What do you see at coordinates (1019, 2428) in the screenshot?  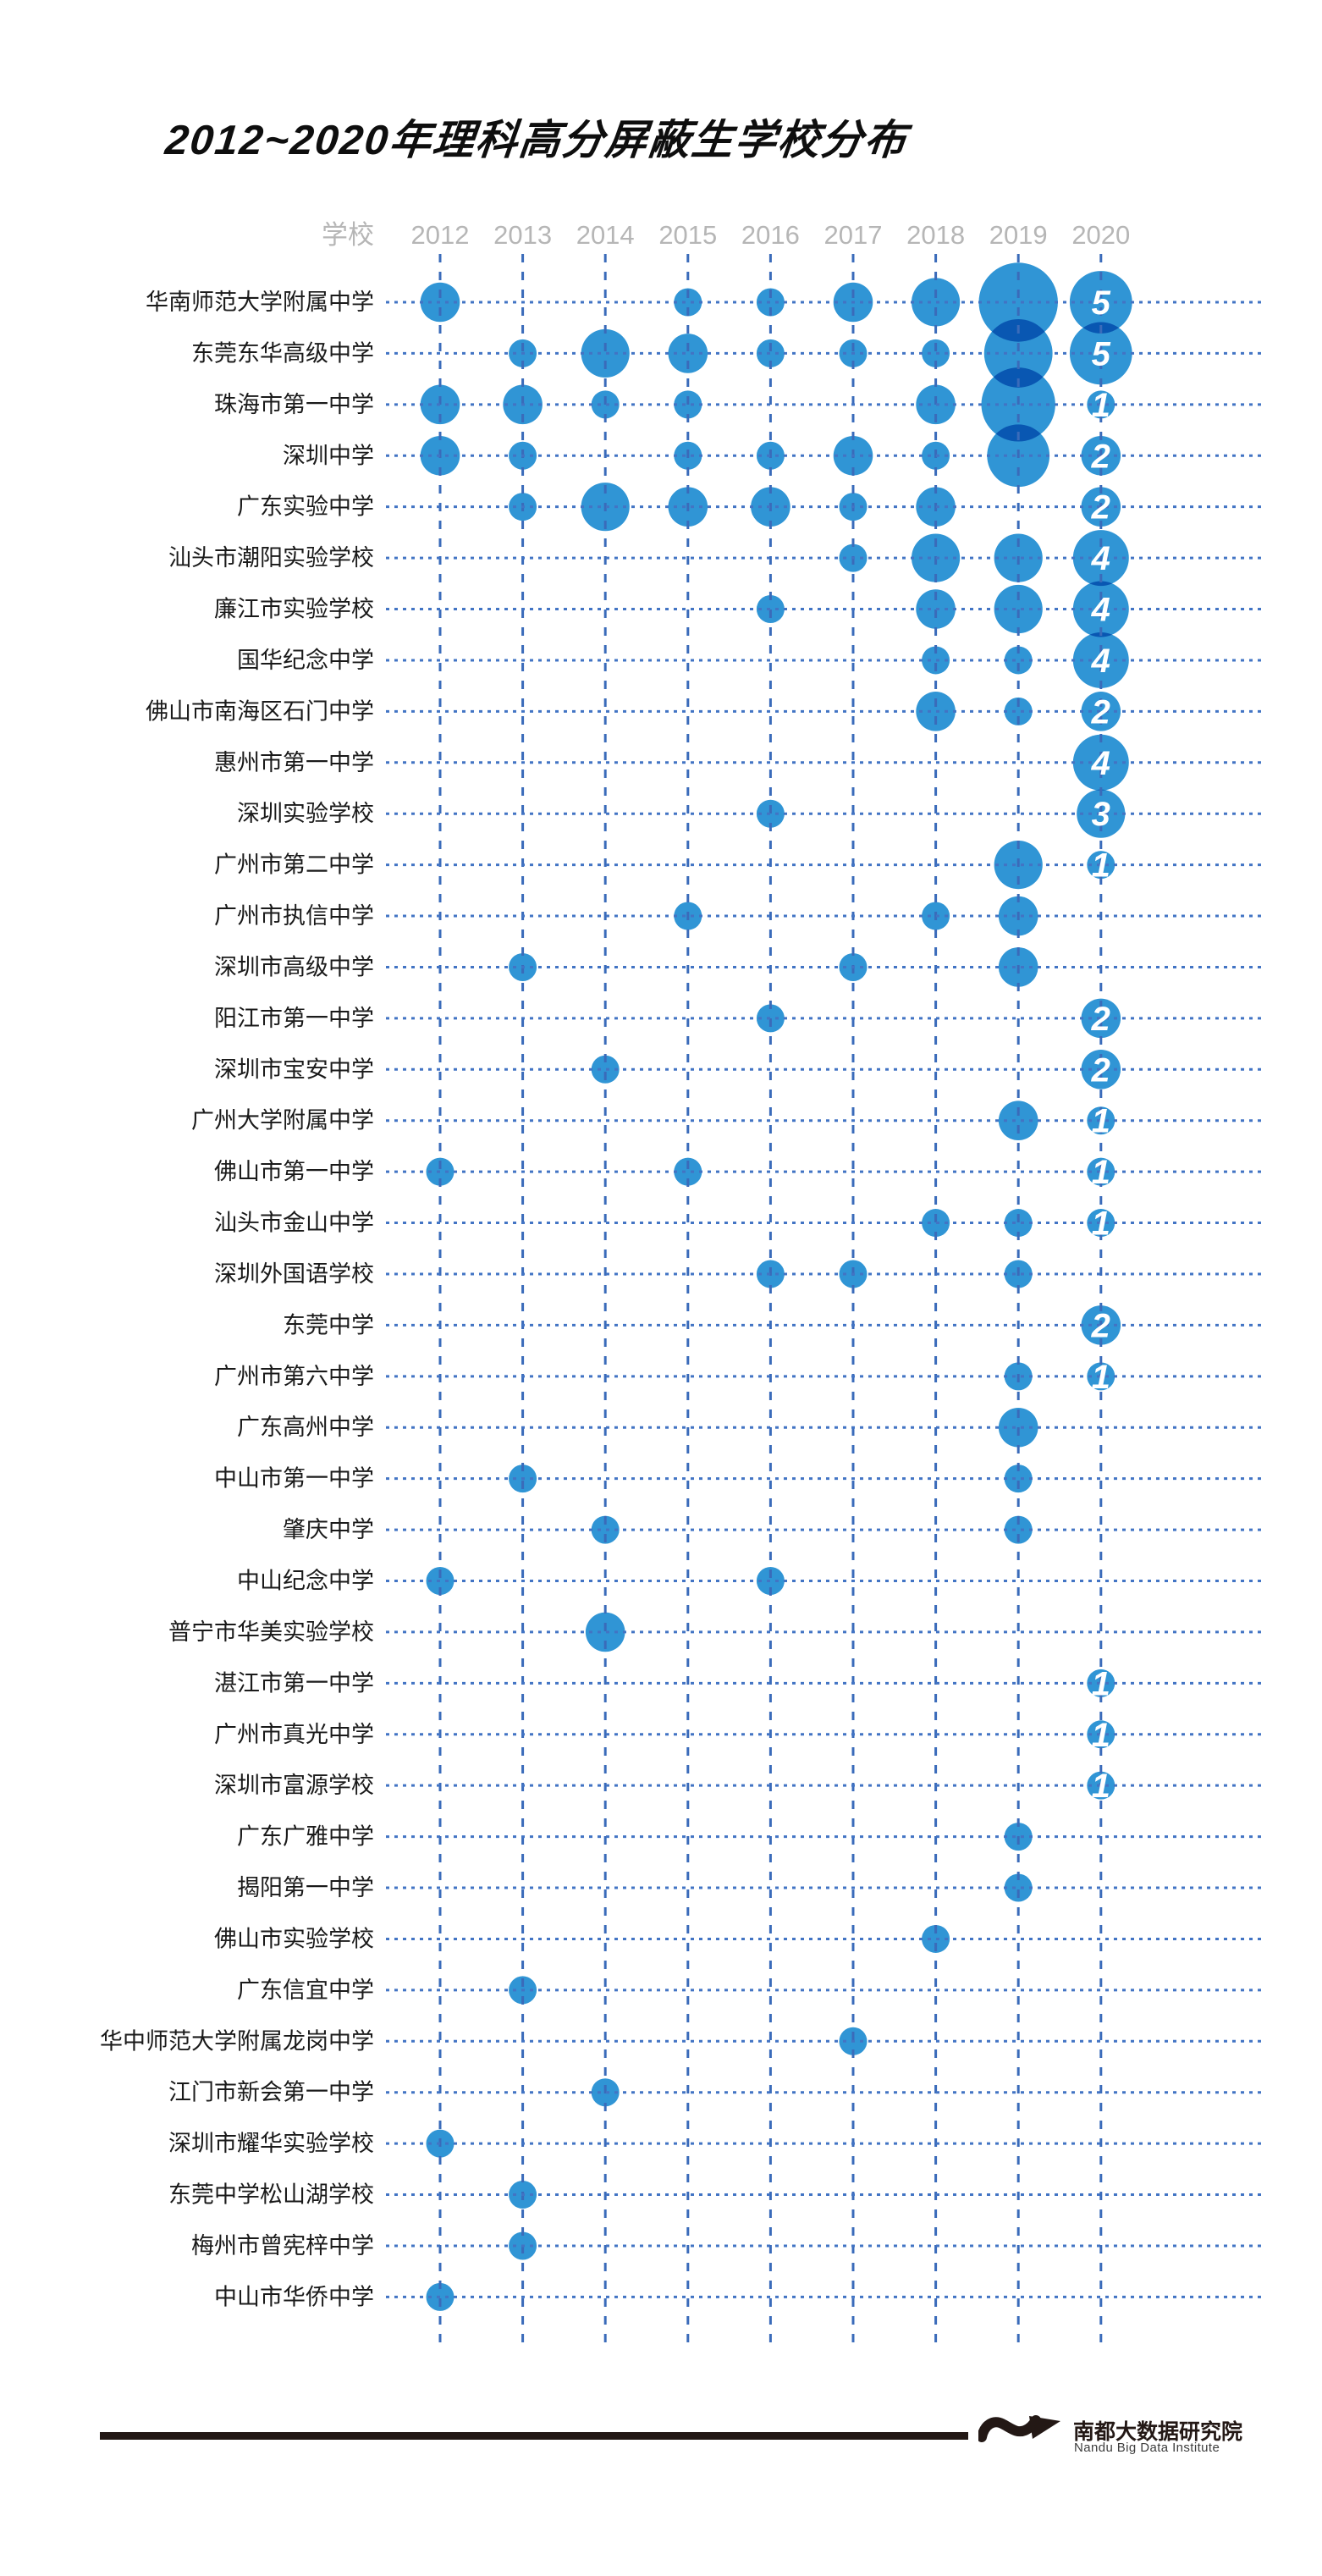 I see `nandu-wave-logo-icon` at bounding box center [1019, 2428].